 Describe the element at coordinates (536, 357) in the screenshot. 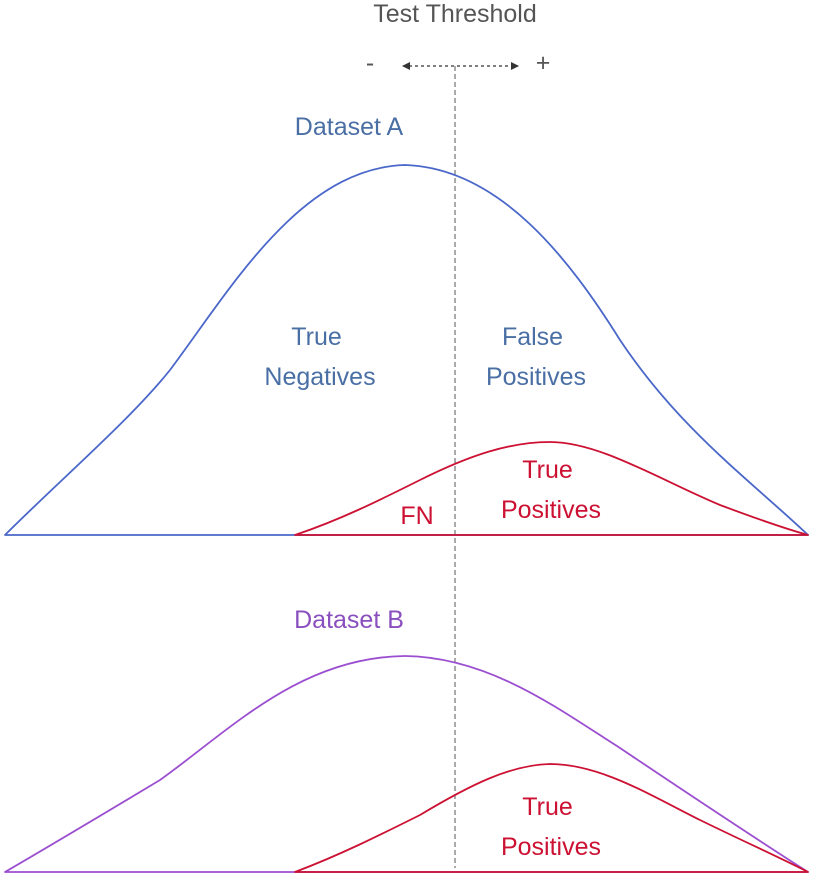

I see `false-positives-label: False Positives` at that location.